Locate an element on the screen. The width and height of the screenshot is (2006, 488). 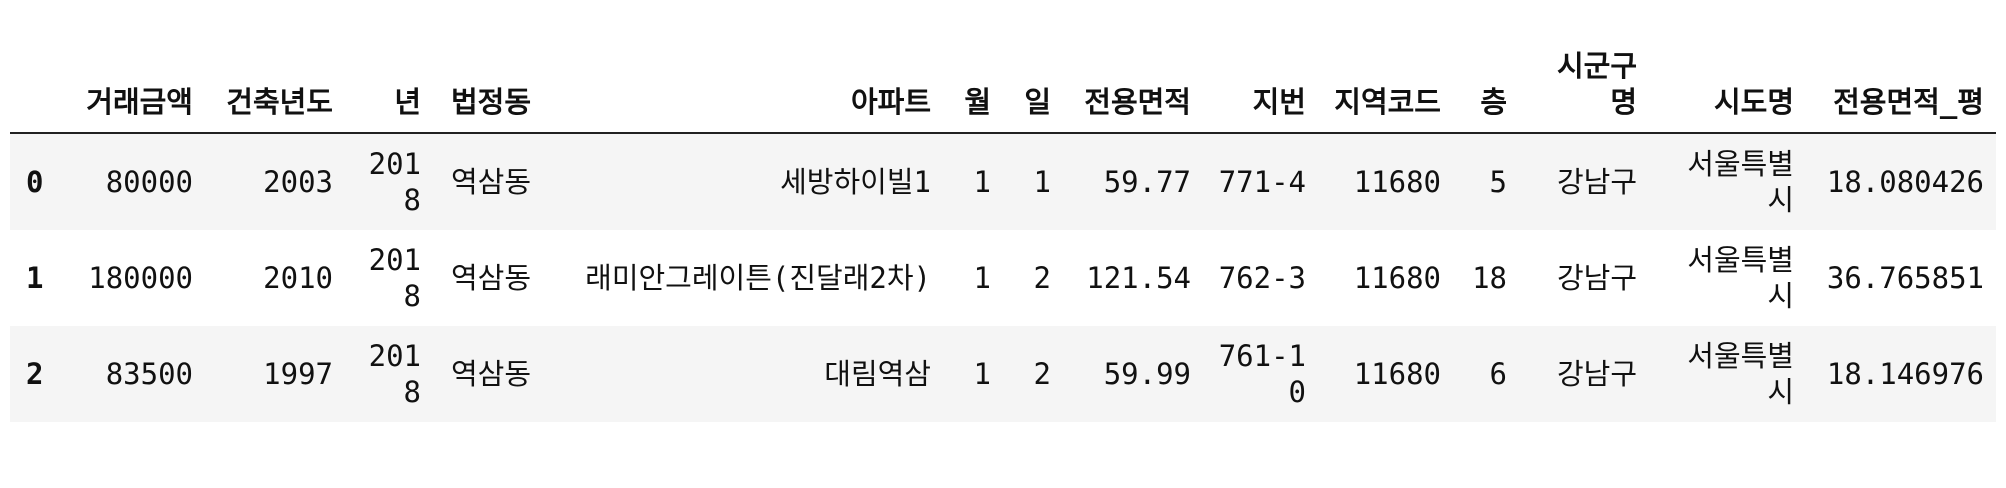
column-header: 시도명 is located at coordinates (1727, 87).